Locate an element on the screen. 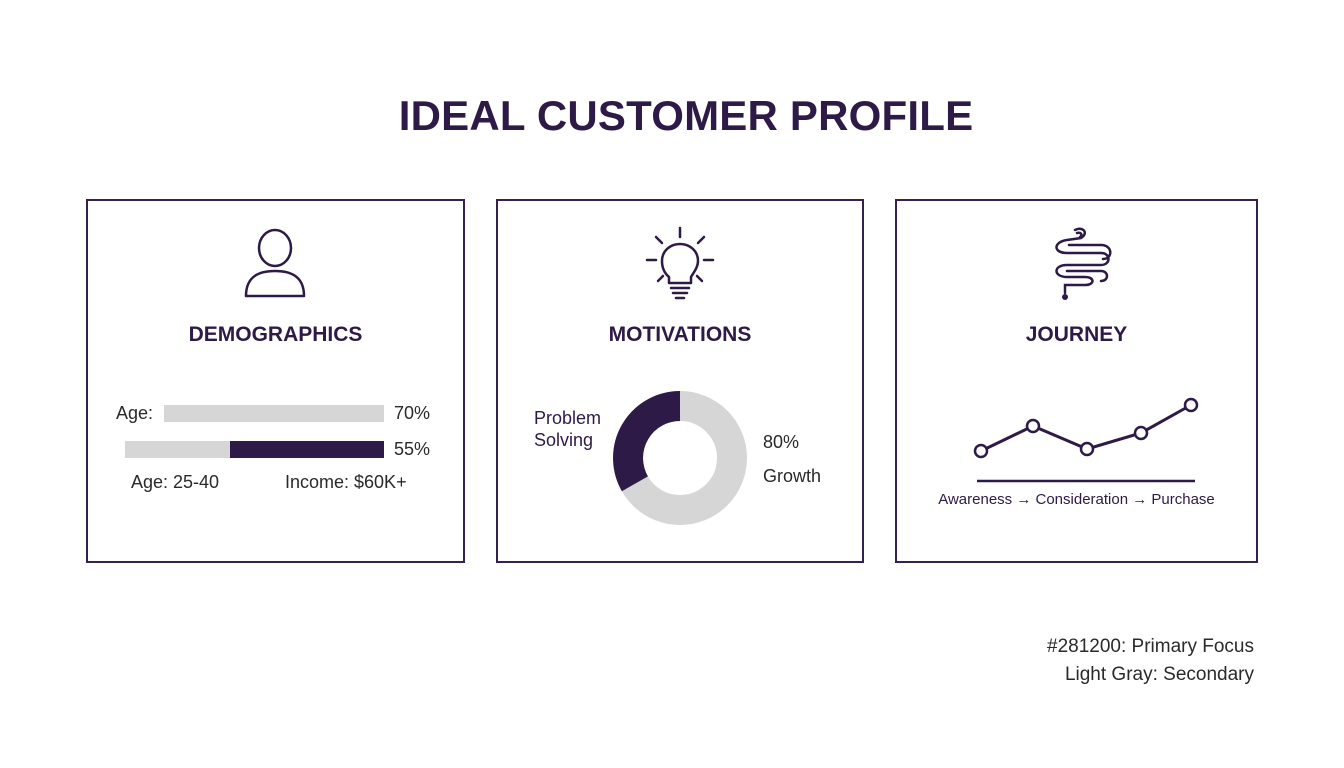 The image size is (1344, 768). journey-caption: Awareness → Consideration → Purchase is located at coordinates (1076, 499).